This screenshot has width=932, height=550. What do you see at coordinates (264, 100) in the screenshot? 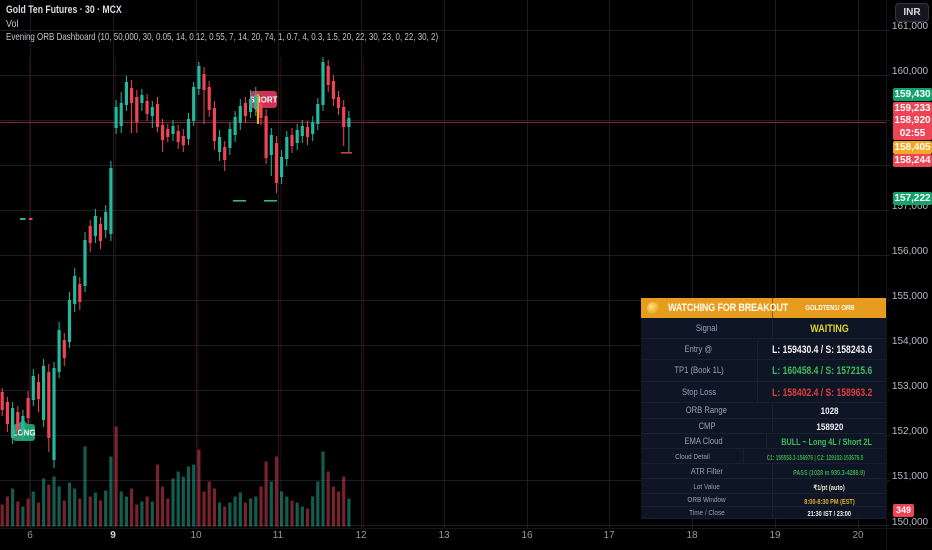
I see `svg-text: SHORT` at bounding box center [264, 100].